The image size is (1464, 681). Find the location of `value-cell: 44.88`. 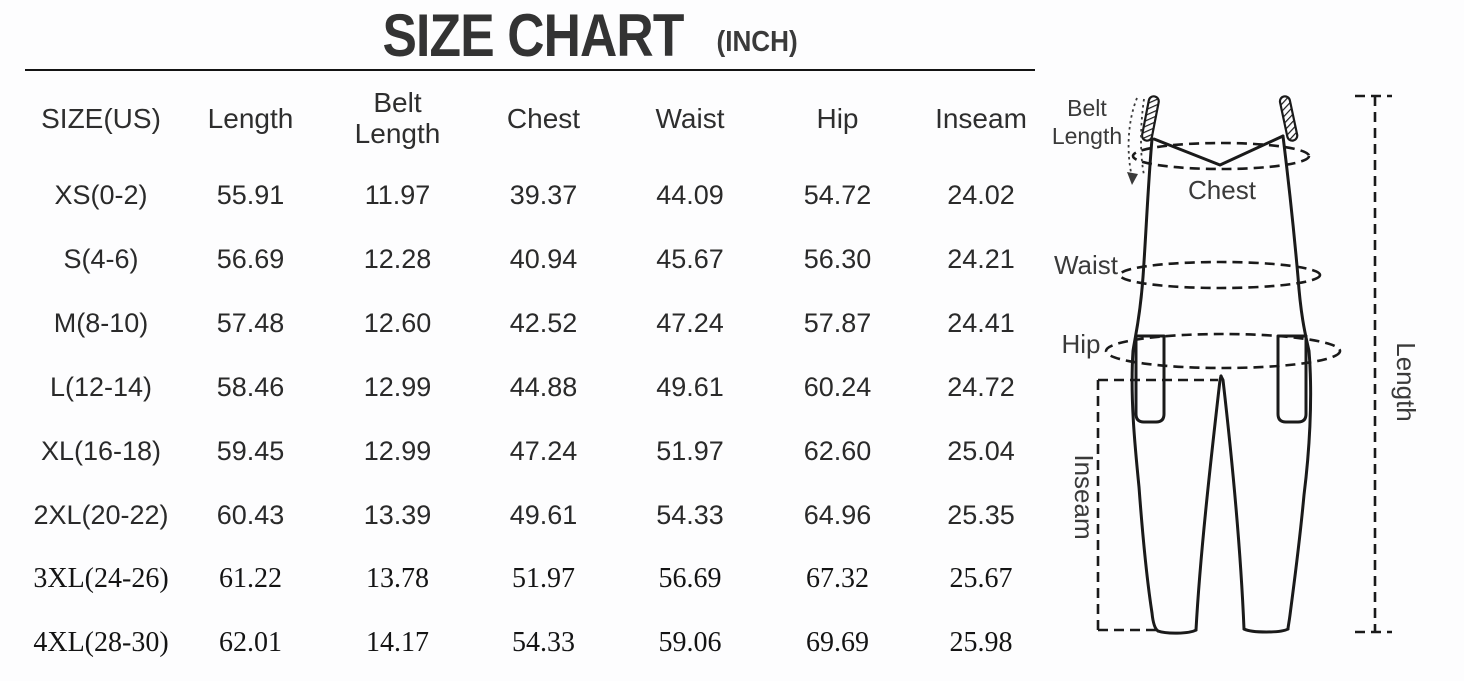

value-cell: 44.88 is located at coordinates (543, 386).